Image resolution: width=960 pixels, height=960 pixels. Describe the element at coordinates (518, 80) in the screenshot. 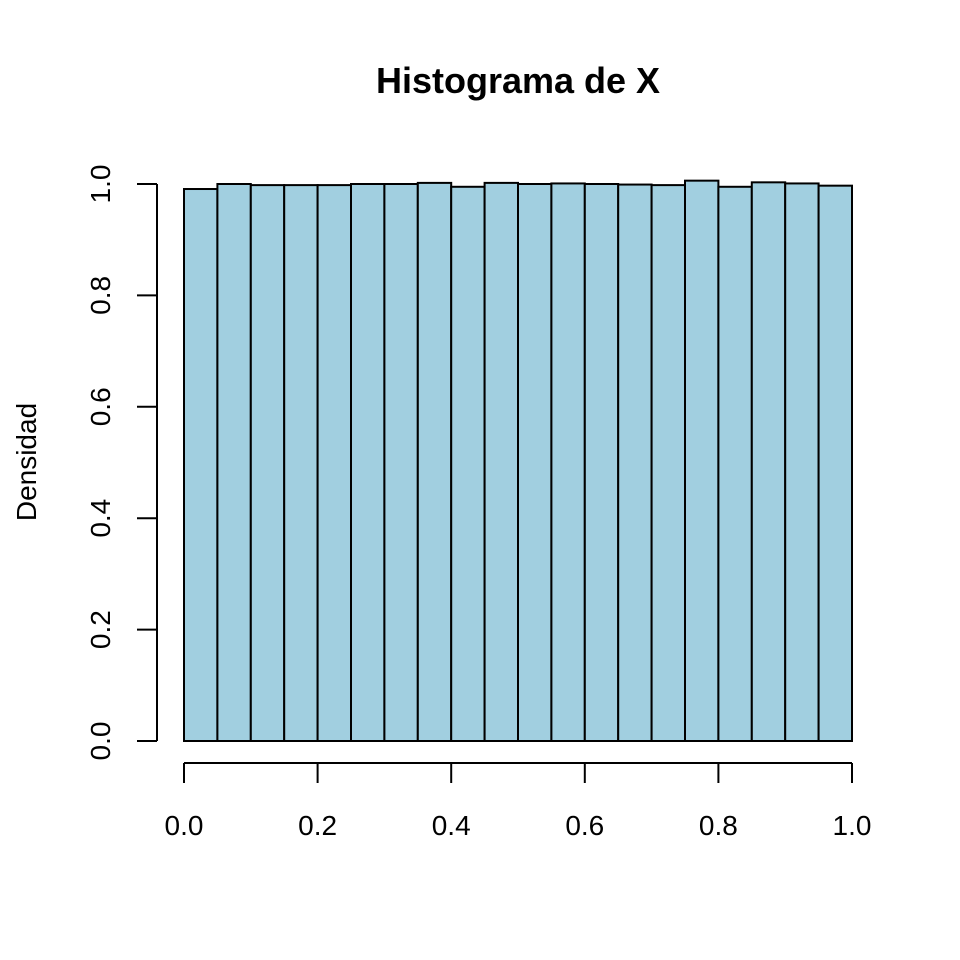

I see `chart-title: Histograma de X` at that location.